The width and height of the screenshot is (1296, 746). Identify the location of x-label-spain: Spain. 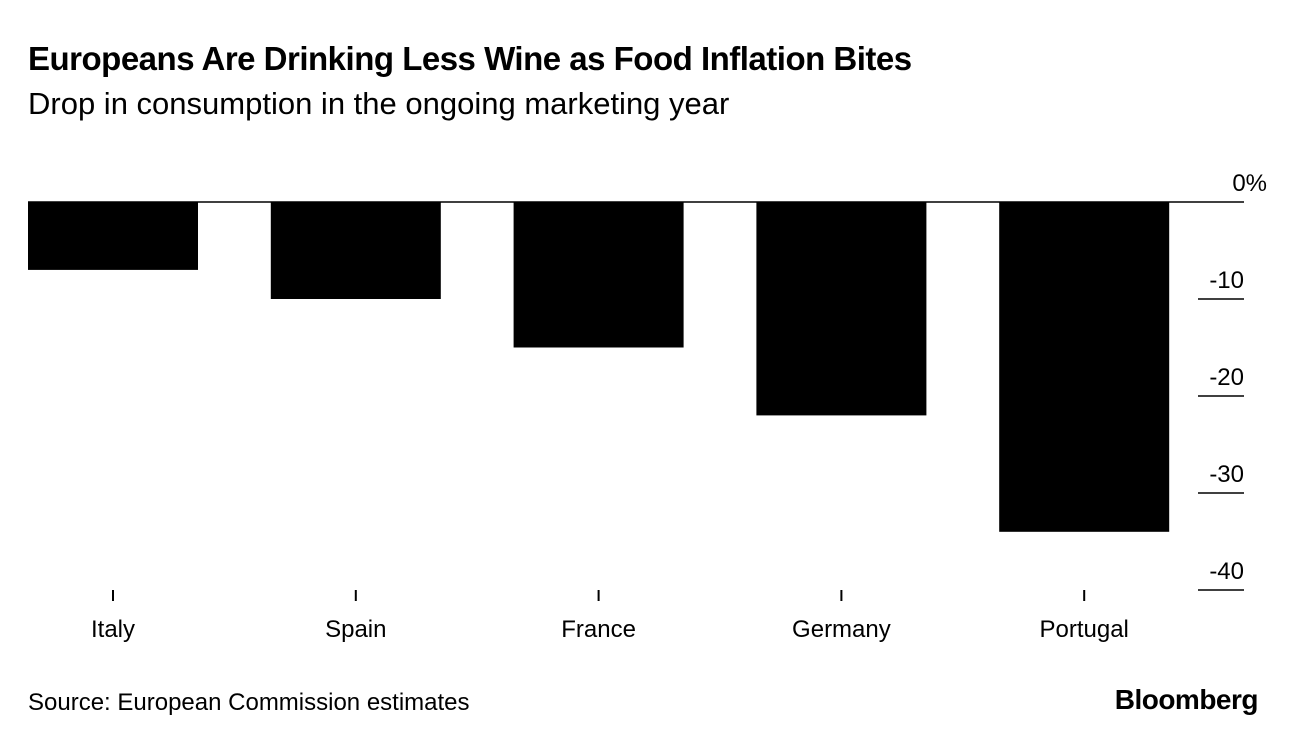
(355, 629).